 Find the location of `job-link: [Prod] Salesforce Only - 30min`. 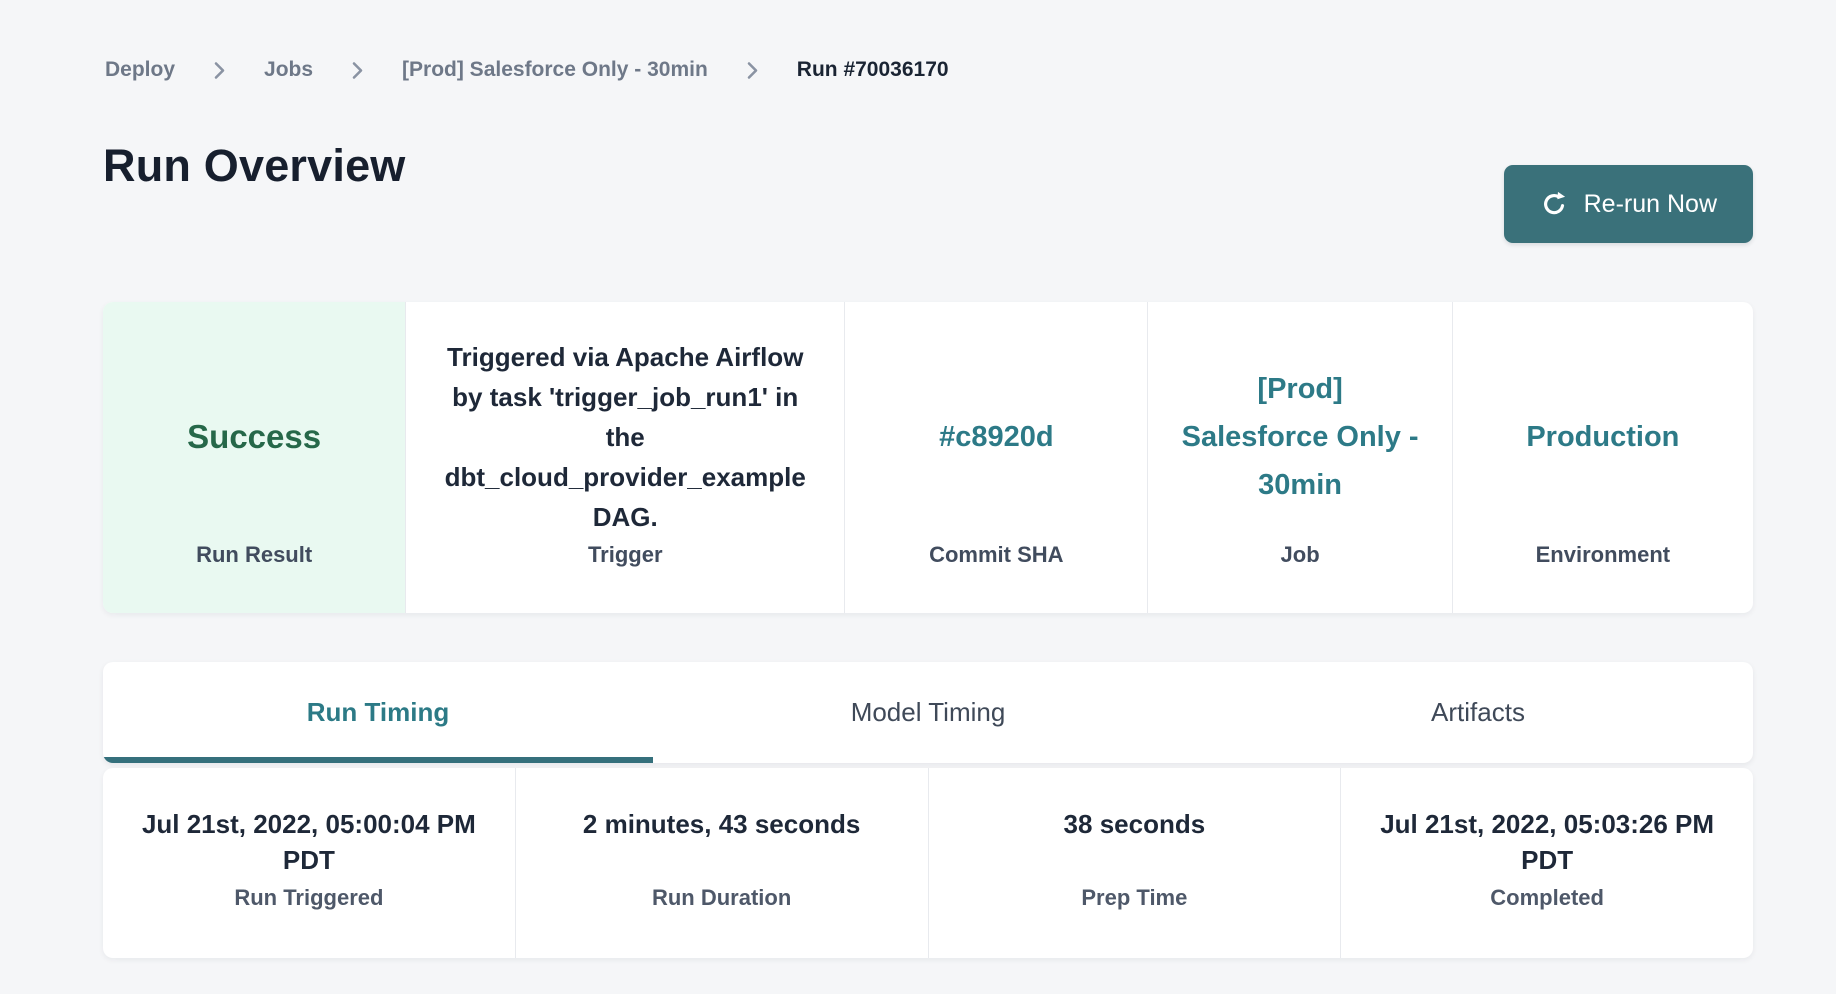

job-link: [Prod] Salesforce Only - 30min is located at coordinates (1300, 437).